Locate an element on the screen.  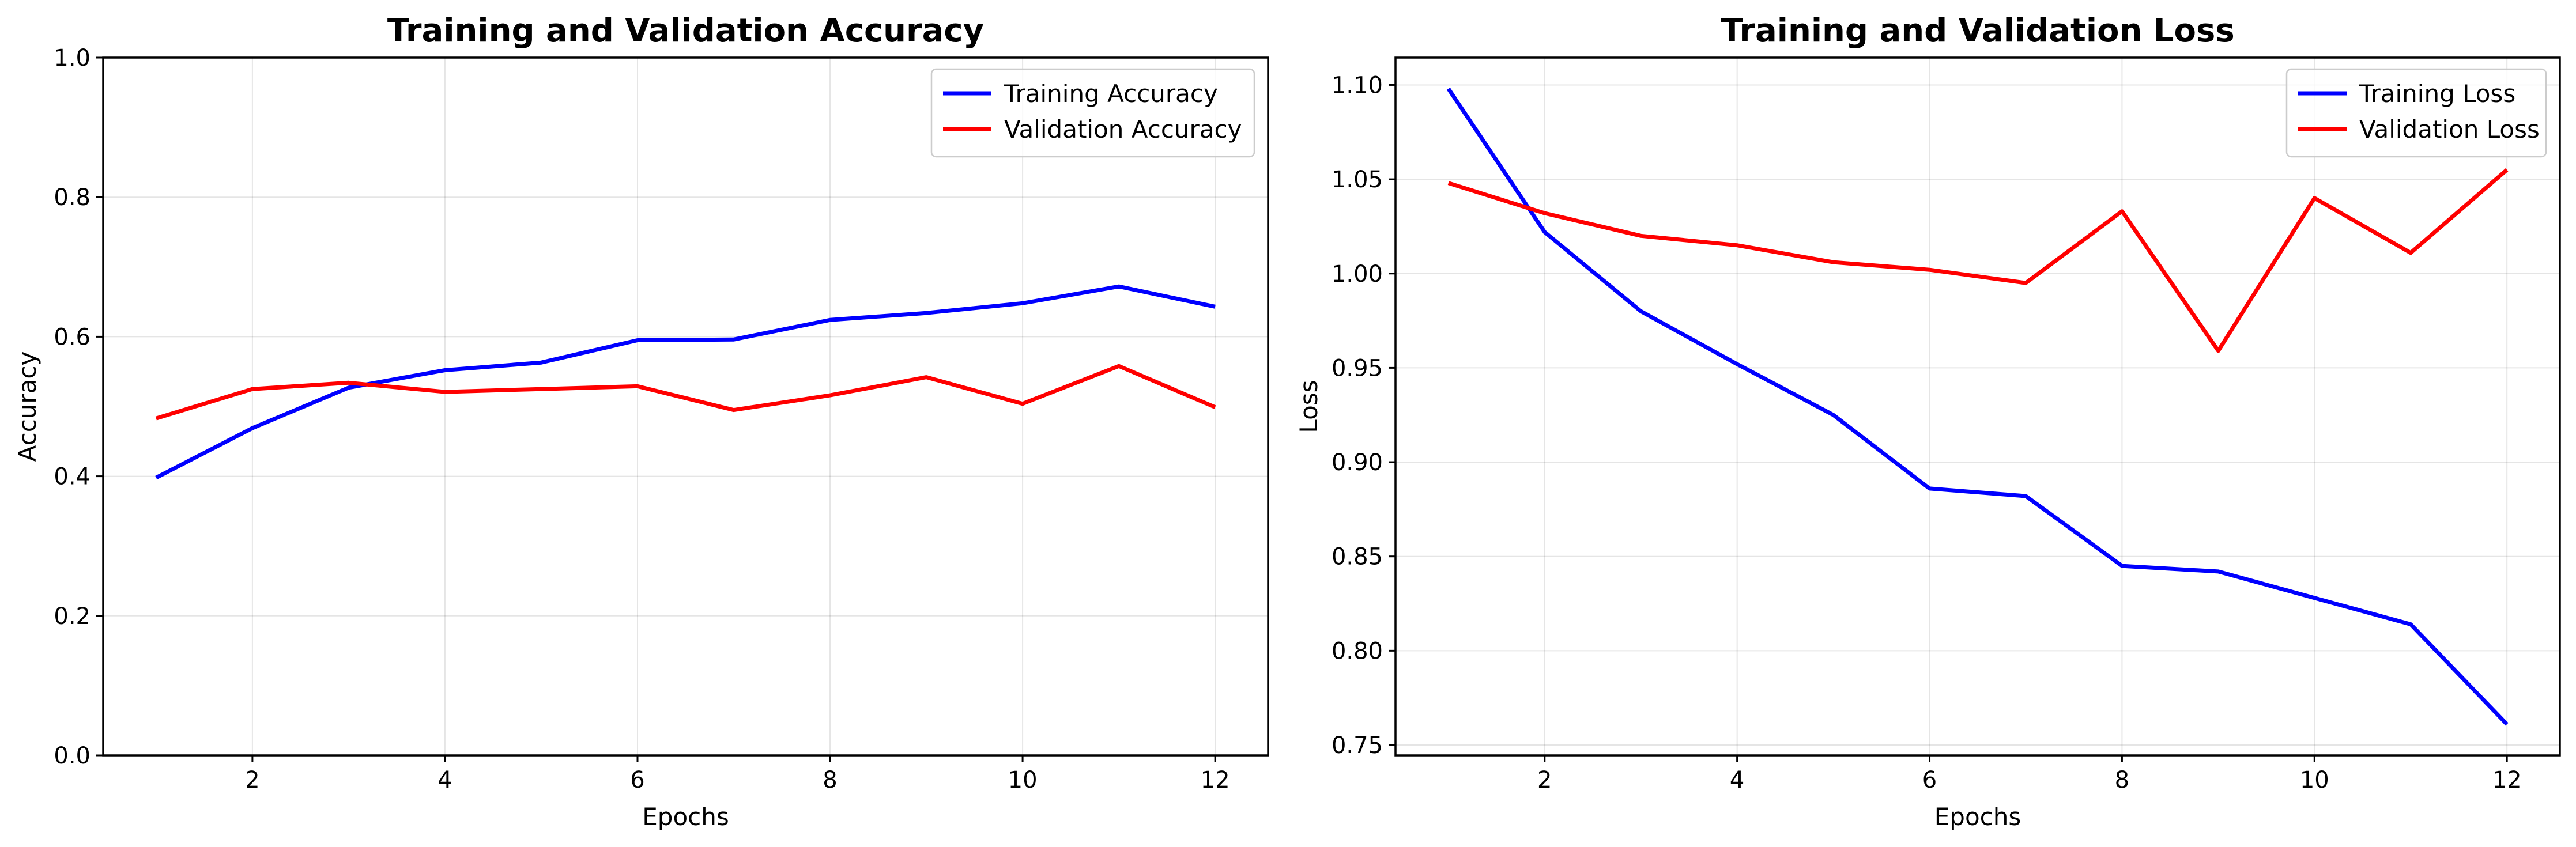
accuracy-legend: Training Accuracy Validation Accuracy is located at coordinates (1092, 113).